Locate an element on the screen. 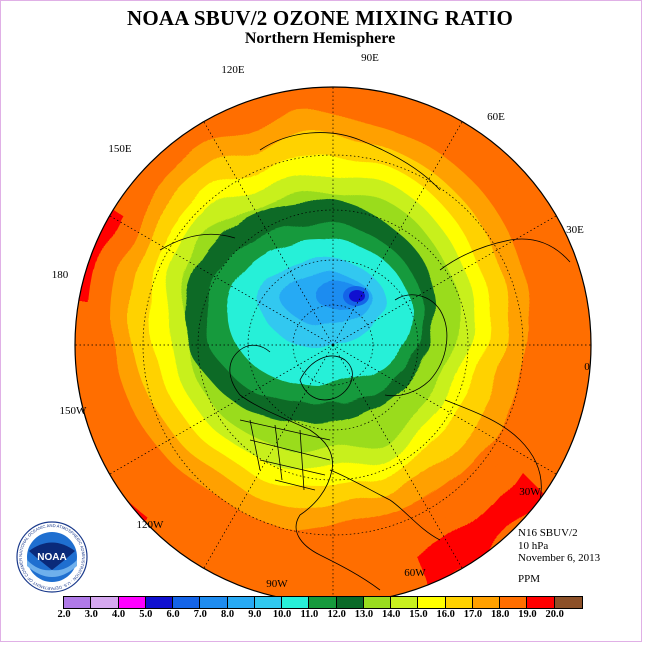 The width and height of the screenshot is (648, 648). lon-label-180: 180 is located at coordinates (60, 275).